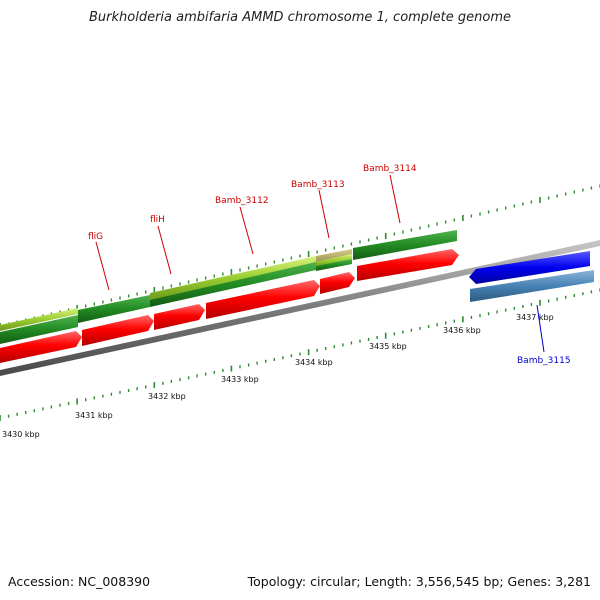 The width and height of the screenshot is (600, 600). I want to click on gene-label-Bamb_3112: Bamb_3112, so click(242, 201).